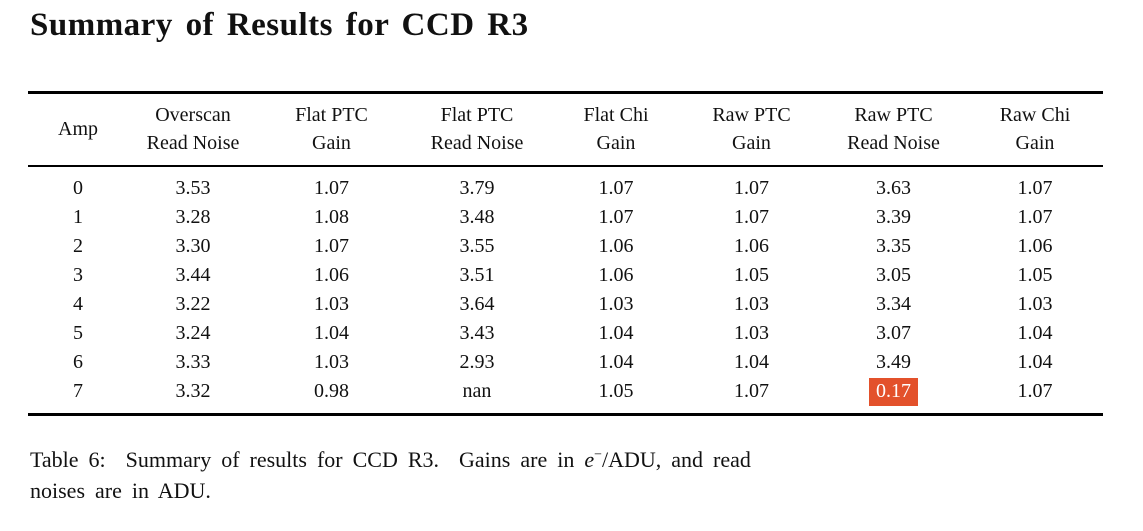  Describe the element at coordinates (616, 304) in the screenshot. I see `cell-flat-chi-gain: 1.03` at that location.